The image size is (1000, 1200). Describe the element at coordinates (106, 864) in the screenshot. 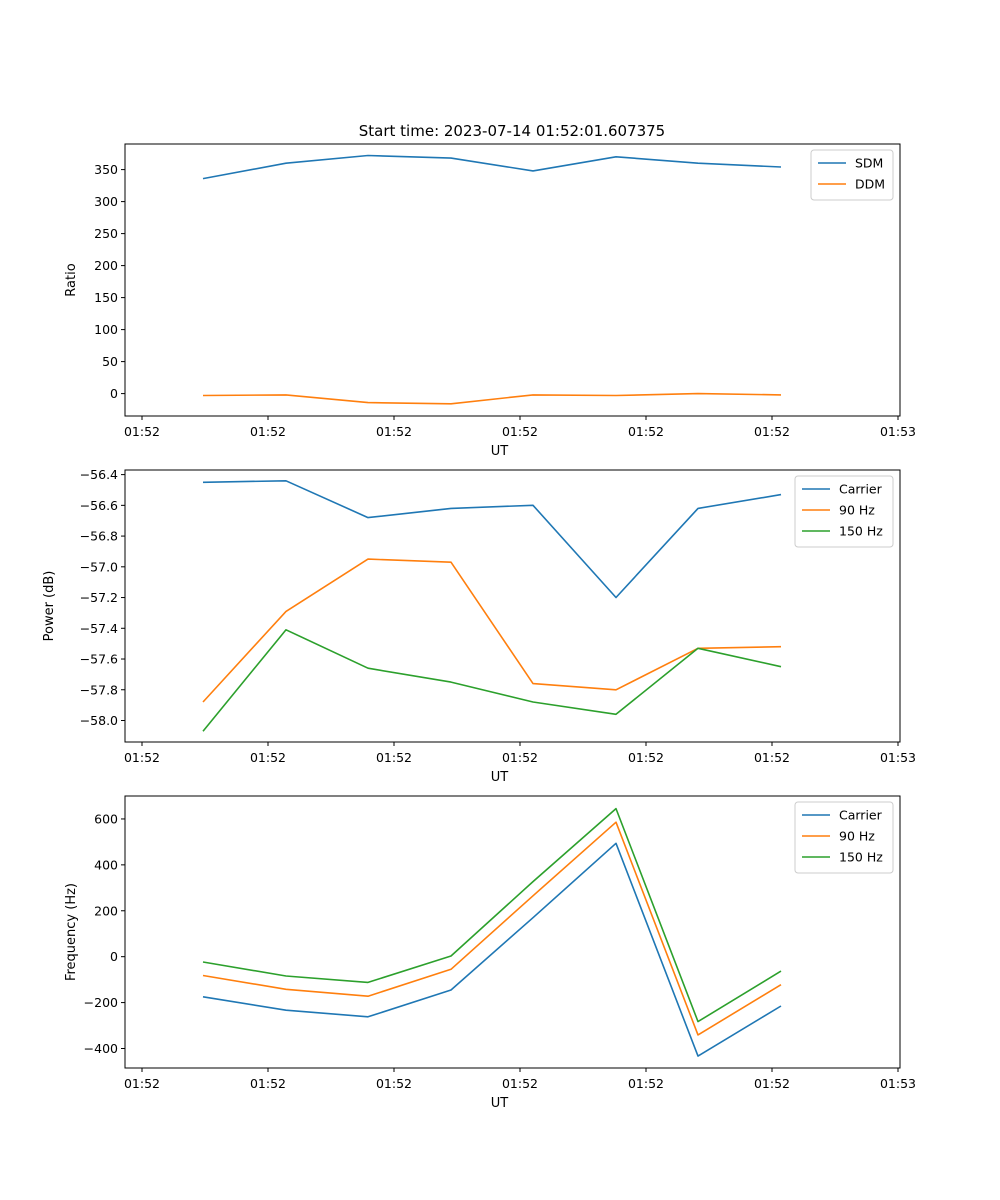

I see `y-tick-label: 400` at that location.